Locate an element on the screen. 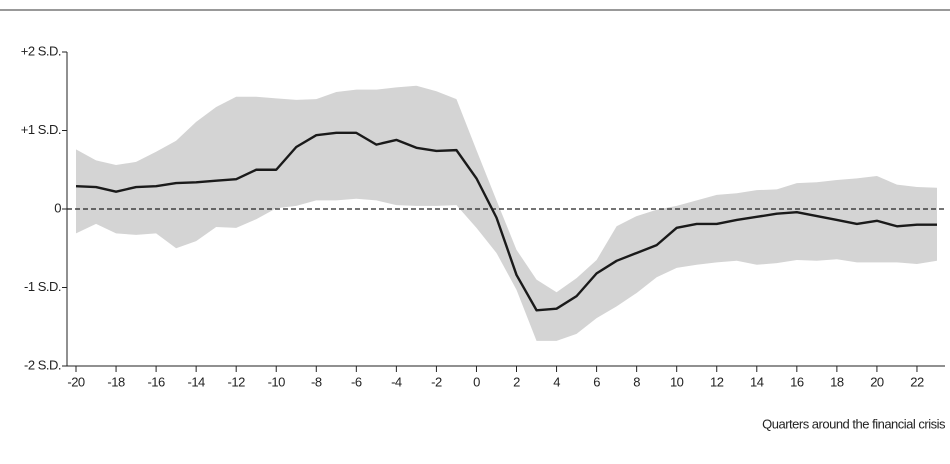 The width and height of the screenshot is (950, 464). y-tick-label: 0 is located at coordinates (57, 207).